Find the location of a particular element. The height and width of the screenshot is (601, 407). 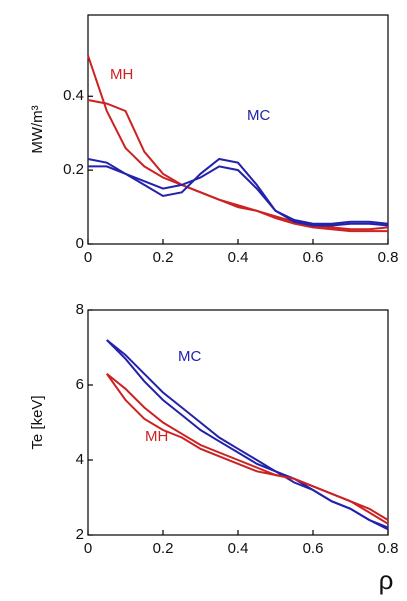

x-axis-label: ρ is located at coordinates (386, 580).